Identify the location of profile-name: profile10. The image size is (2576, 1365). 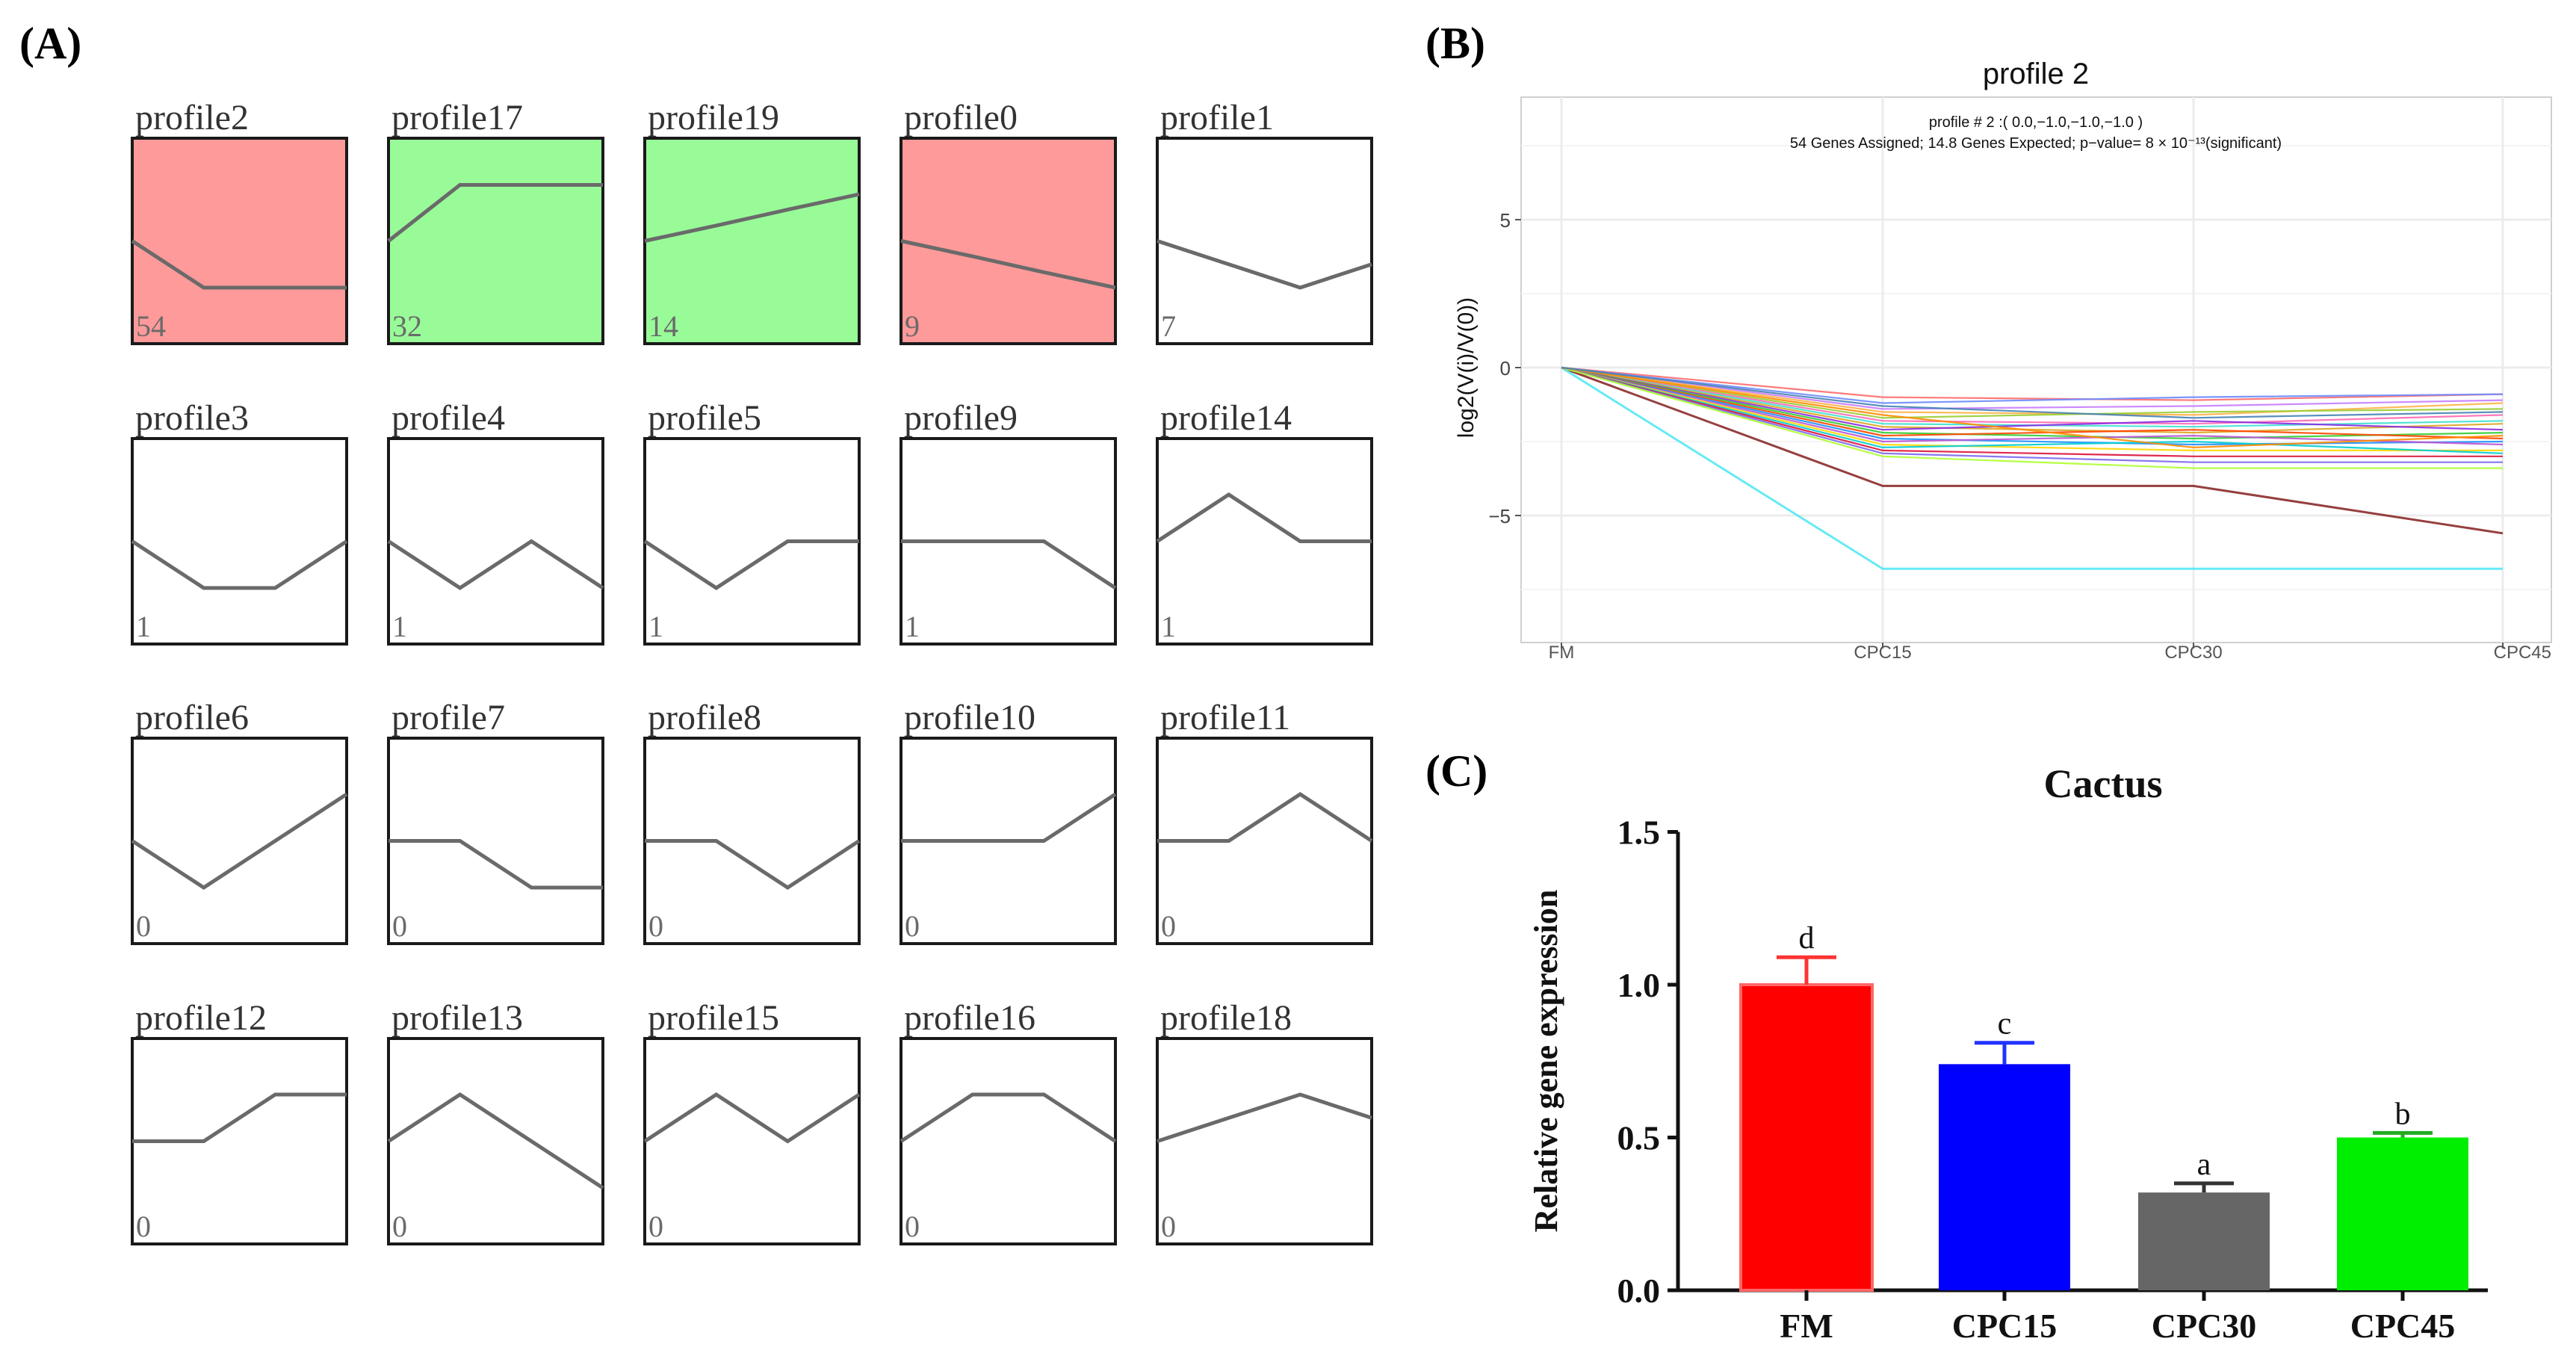
(969, 717).